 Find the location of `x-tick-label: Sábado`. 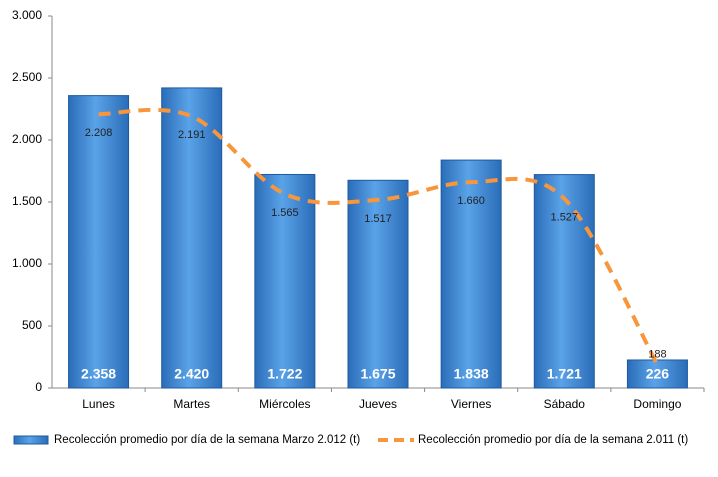

x-tick-label: Sábado is located at coordinates (565, 404).